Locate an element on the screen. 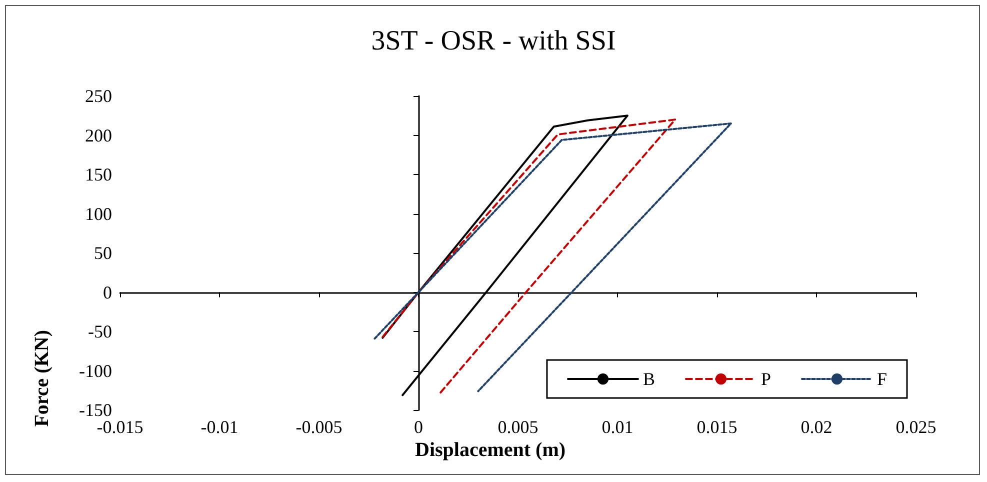  y-tick-label: -100 is located at coordinates (95, 370).